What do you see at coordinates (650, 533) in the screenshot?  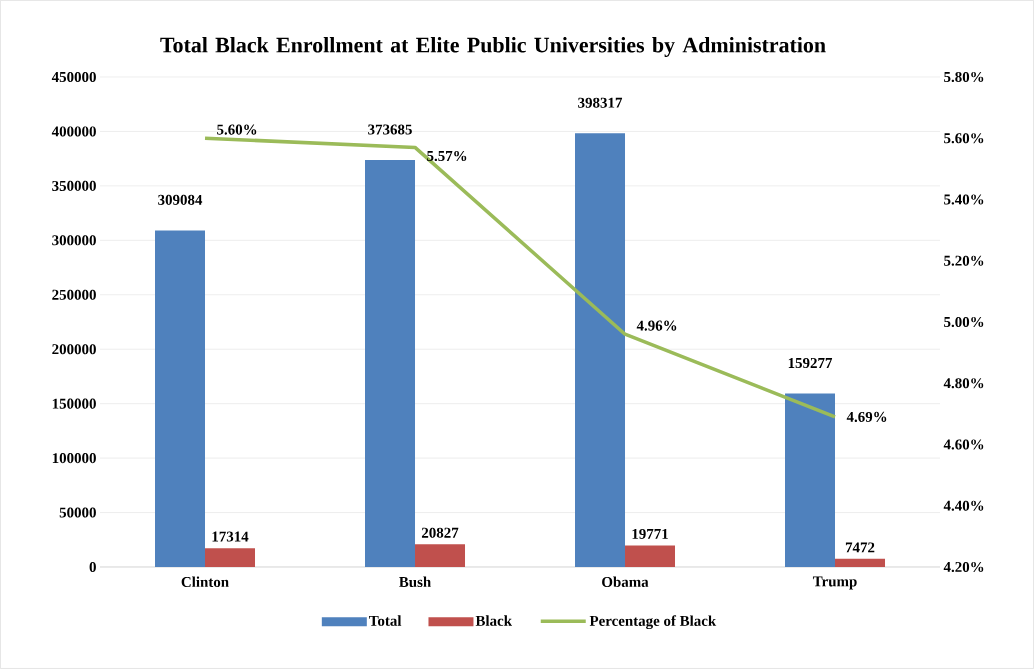 I see `data-label: 19771` at bounding box center [650, 533].